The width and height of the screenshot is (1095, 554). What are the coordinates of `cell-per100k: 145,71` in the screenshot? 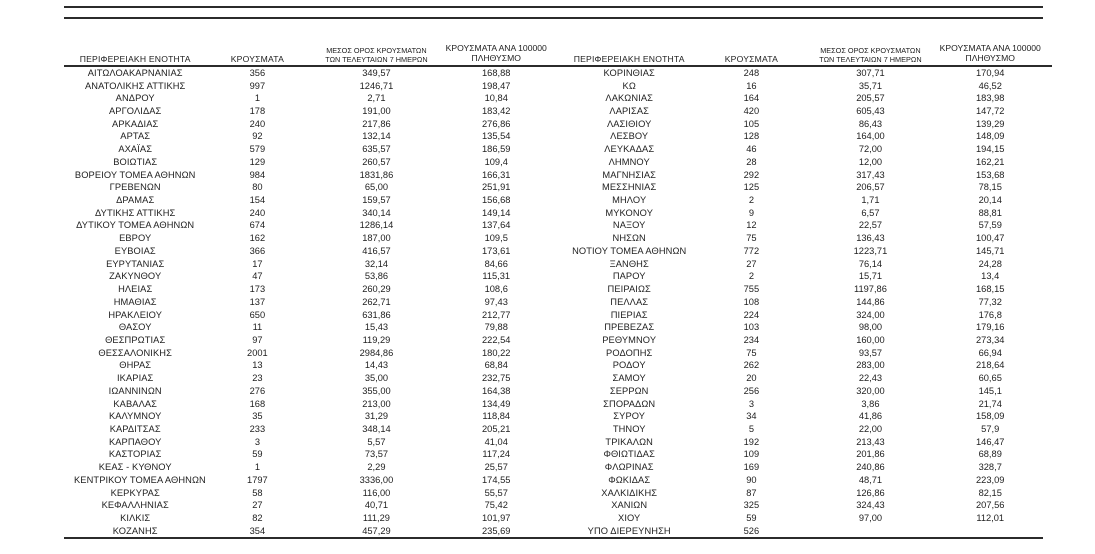 It's located at (990, 250).